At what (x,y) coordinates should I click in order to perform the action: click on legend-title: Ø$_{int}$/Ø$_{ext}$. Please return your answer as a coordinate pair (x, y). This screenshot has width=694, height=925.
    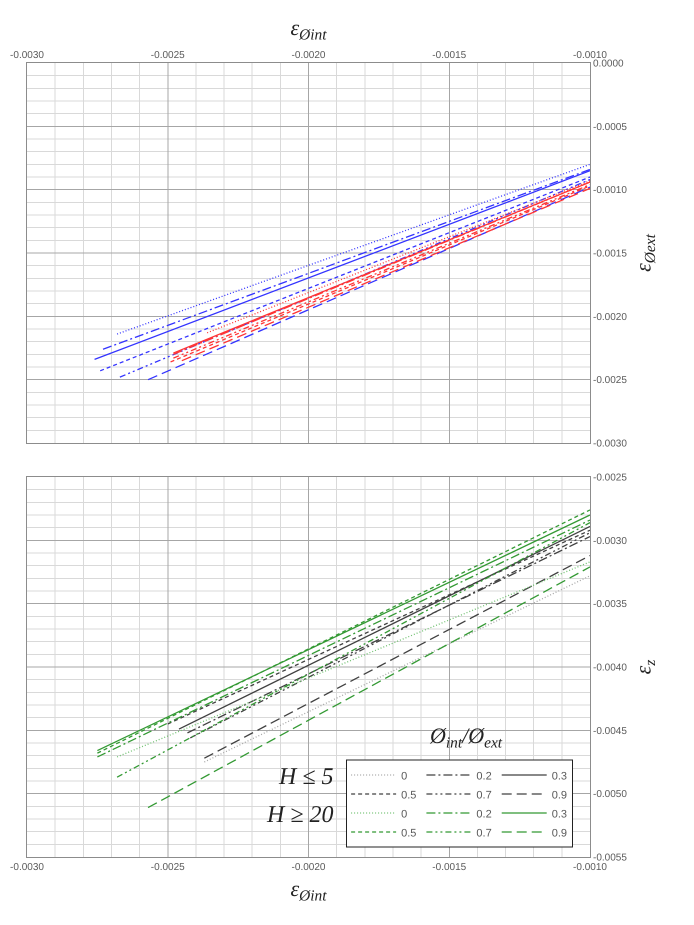
    Looking at the image, I should click on (466, 737).